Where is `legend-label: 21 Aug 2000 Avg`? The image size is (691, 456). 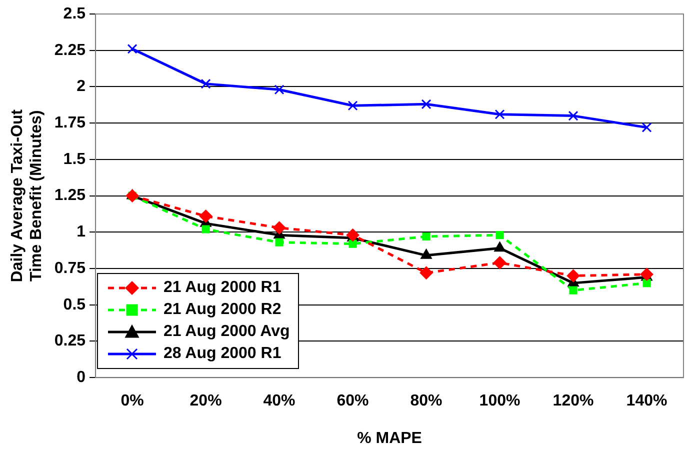 legend-label: 21 Aug 2000 Avg is located at coordinates (227, 332).